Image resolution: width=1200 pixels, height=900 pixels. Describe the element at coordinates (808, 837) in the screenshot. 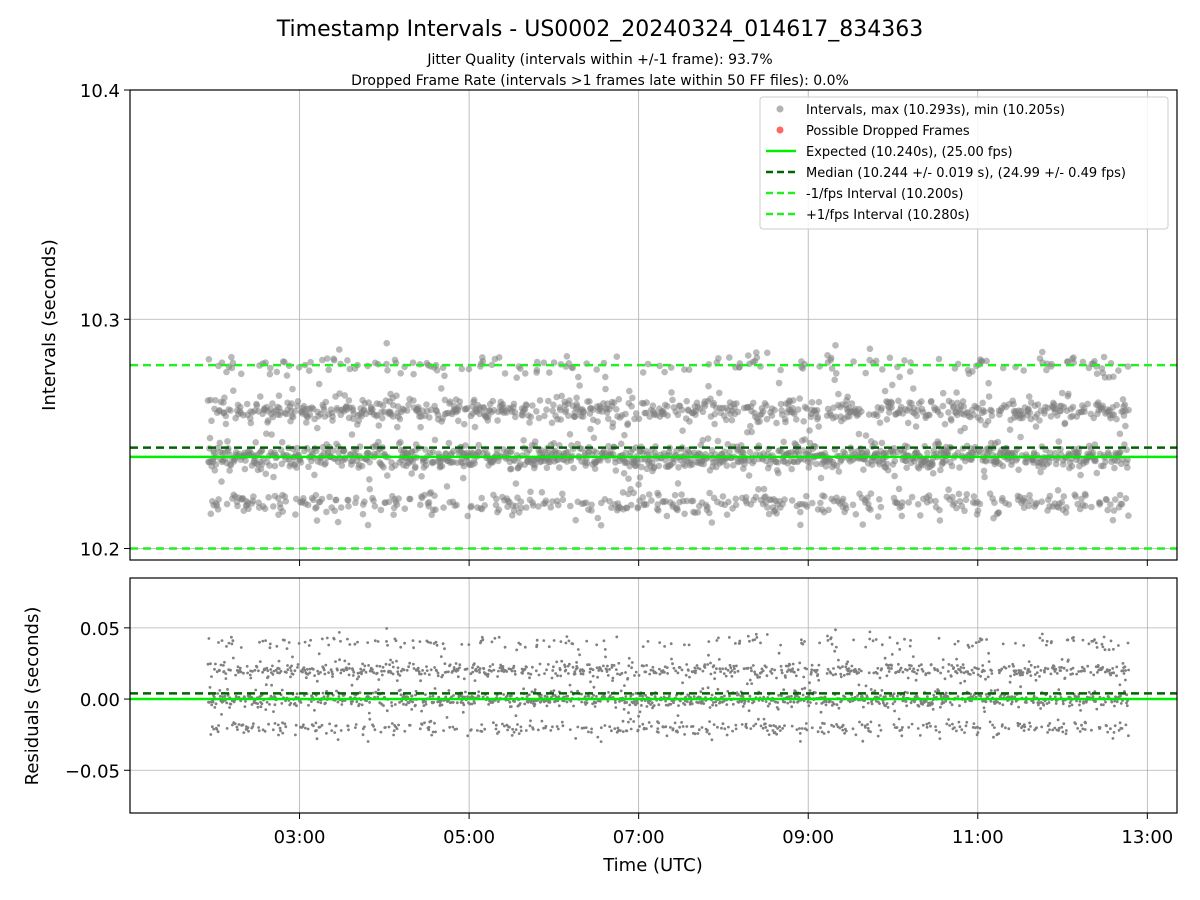

I see `residuals-xtick-label-3: 09:00` at that location.